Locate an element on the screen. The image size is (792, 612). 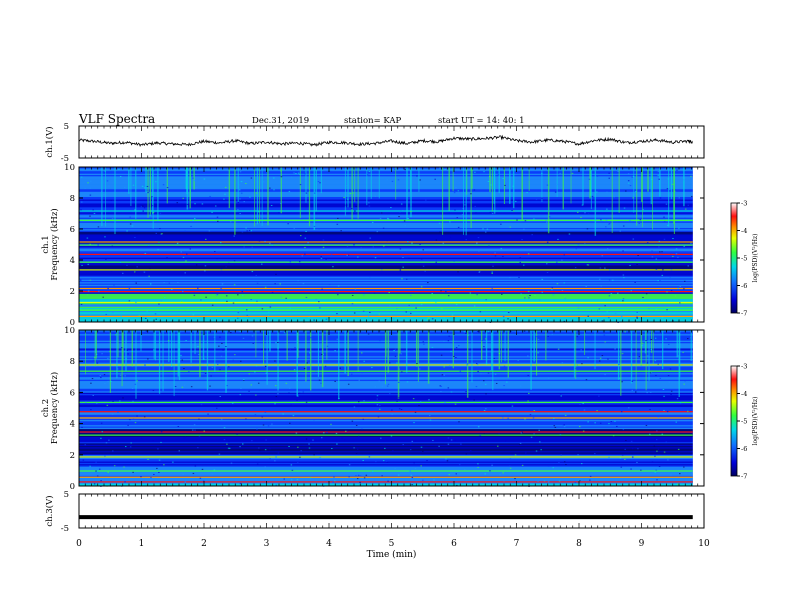
x-tick-label: 4 is located at coordinates (329, 544).